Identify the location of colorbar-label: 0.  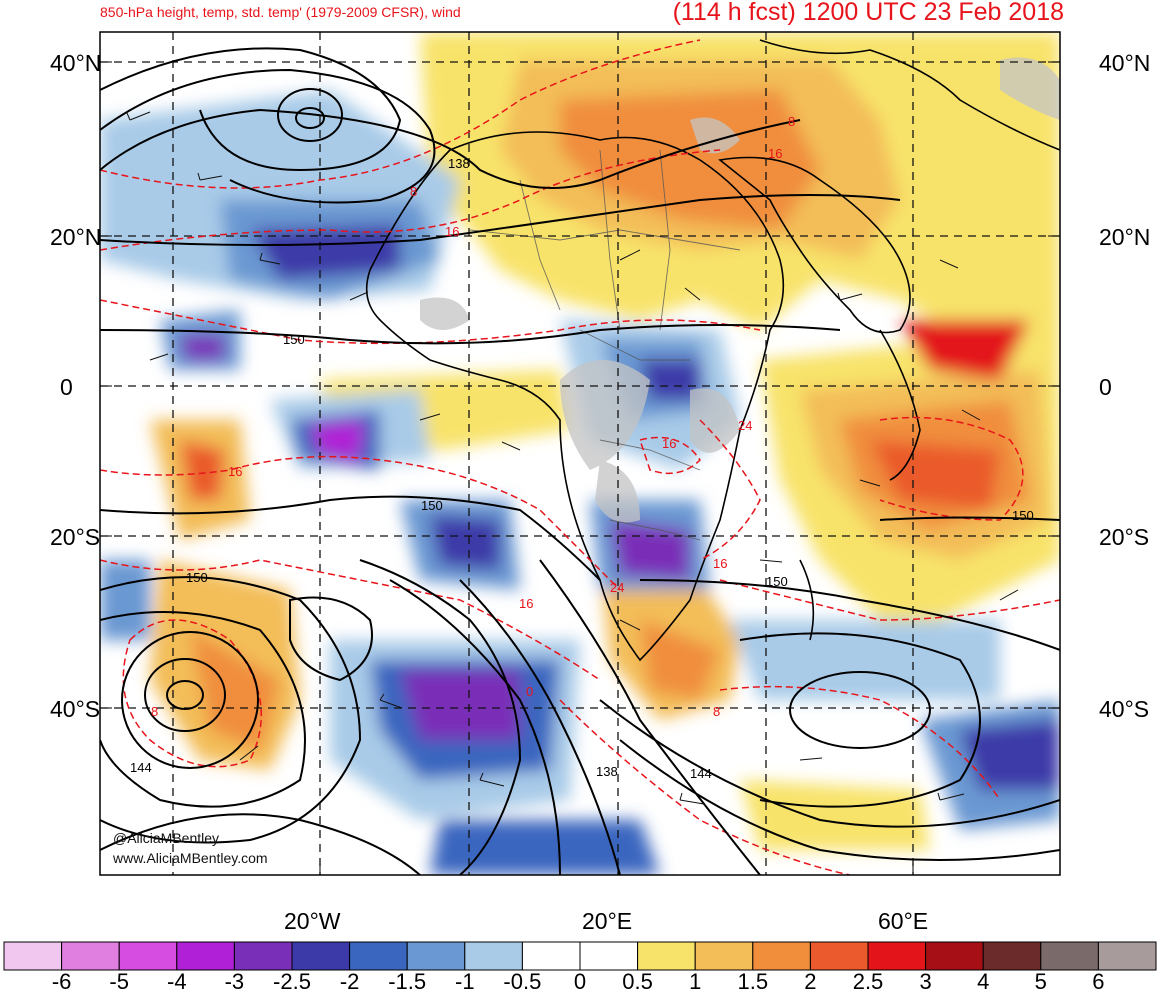
(580, 981).